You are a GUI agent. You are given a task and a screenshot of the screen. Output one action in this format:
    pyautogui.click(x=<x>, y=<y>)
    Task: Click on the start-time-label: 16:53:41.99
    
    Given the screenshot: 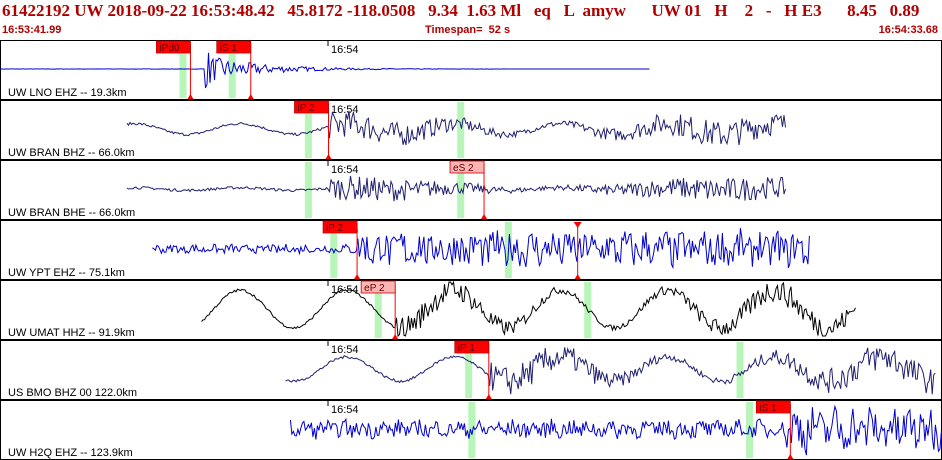 What is the action you would take?
    pyautogui.click(x=32, y=30)
    